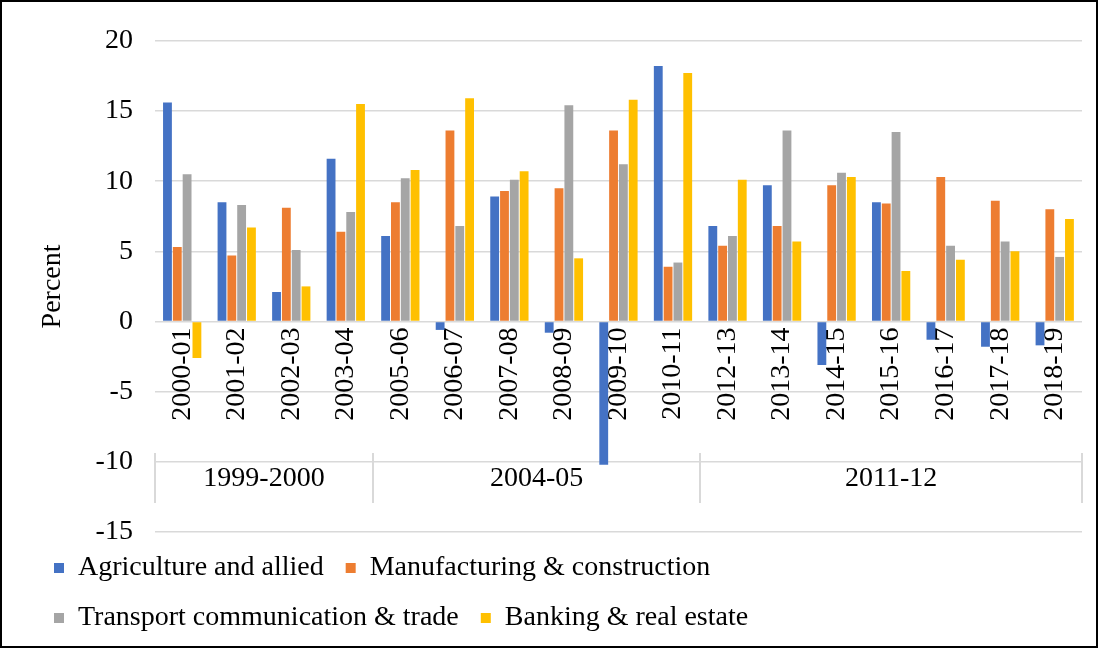 The image size is (1098, 648). Describe the element at coordinates (118, 109) in the screenshot. I see `y-tick-label: 15` at that location.